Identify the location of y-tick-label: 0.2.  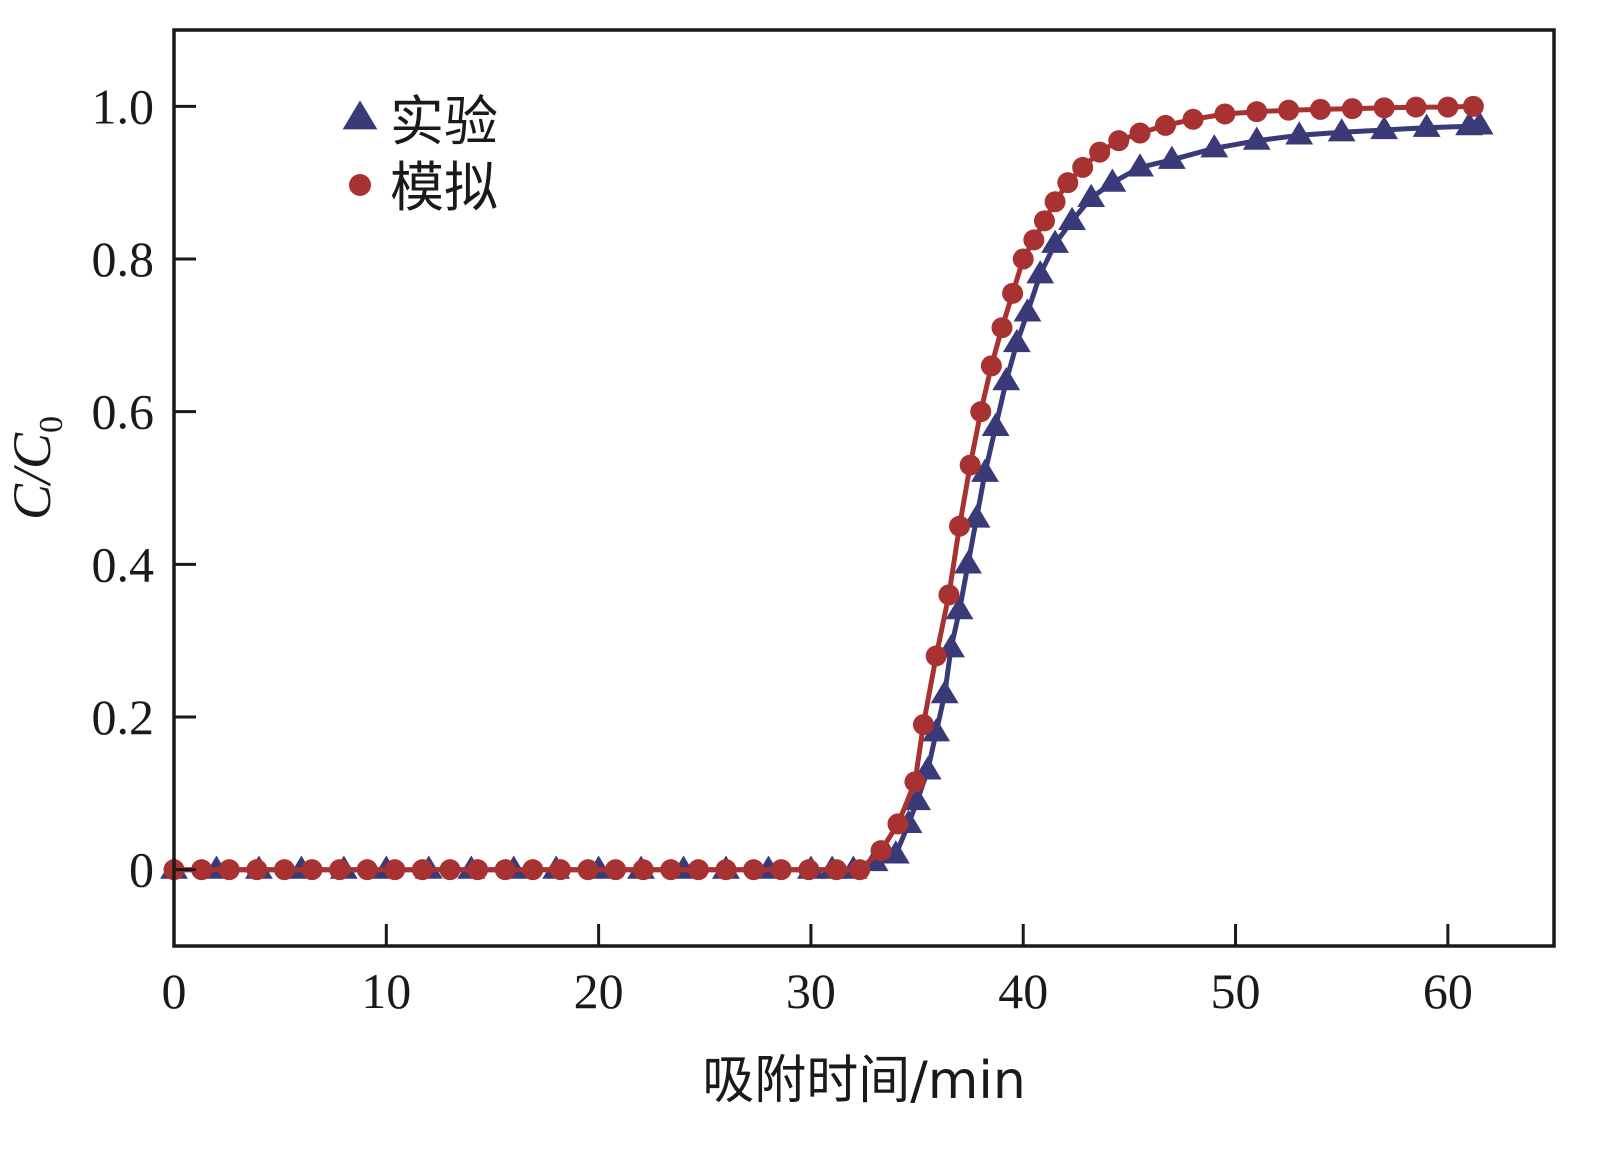
(123, 717).